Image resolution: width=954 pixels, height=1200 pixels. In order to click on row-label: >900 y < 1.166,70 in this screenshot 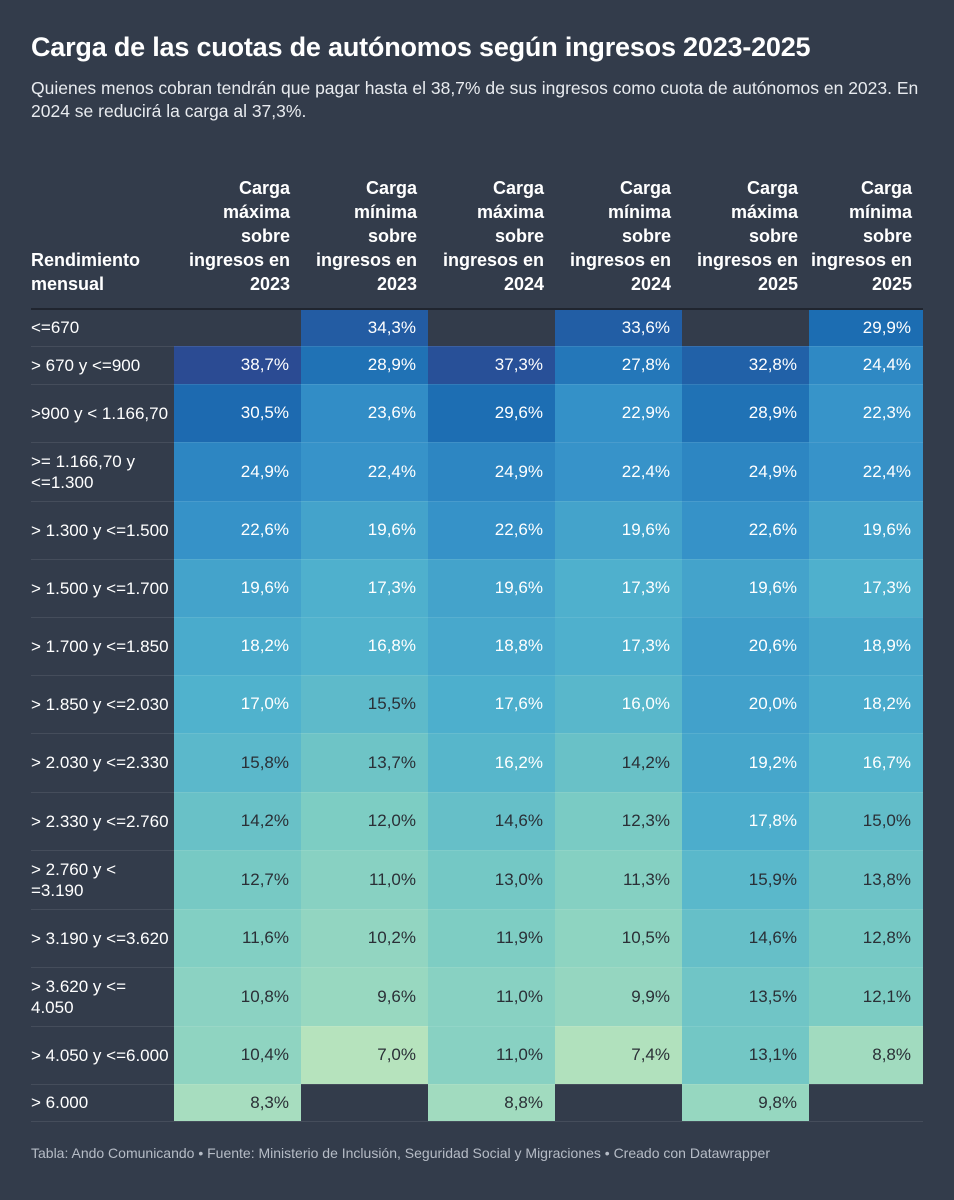, I will do `click(102, 413)`.